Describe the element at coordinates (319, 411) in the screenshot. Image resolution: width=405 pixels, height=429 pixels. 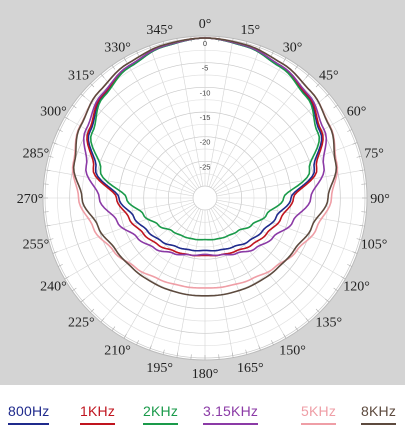
I see `legend-label: 5KHz` at that location.